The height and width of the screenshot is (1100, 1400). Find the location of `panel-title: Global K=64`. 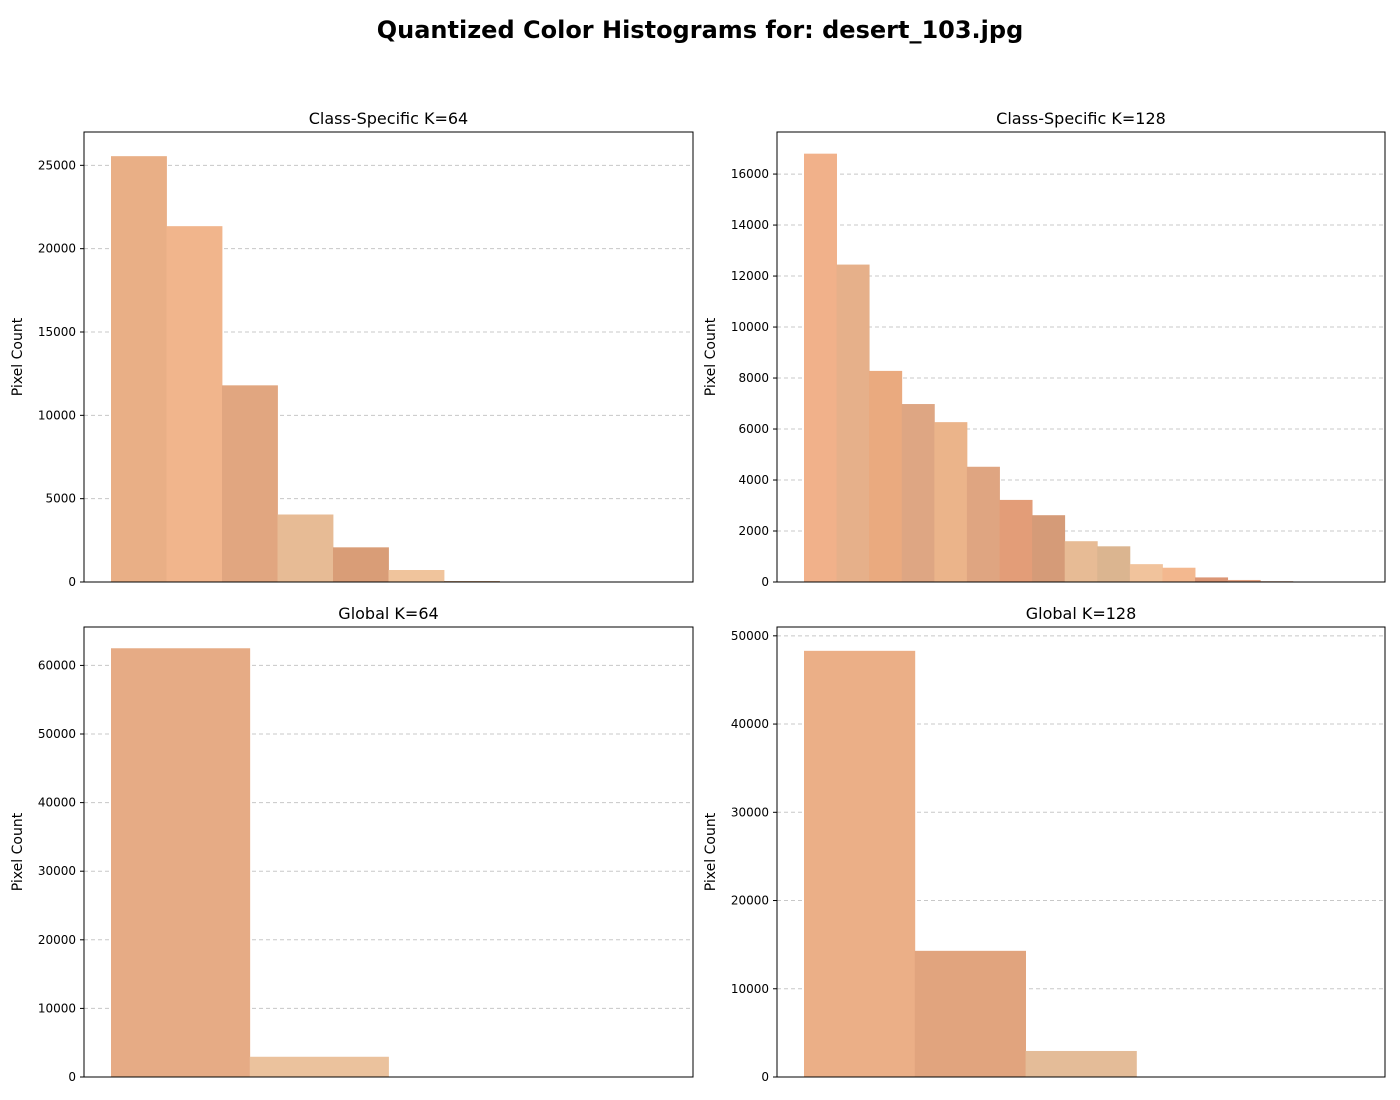

panel-title: Global K=64 is located at coordinates (388, 613).